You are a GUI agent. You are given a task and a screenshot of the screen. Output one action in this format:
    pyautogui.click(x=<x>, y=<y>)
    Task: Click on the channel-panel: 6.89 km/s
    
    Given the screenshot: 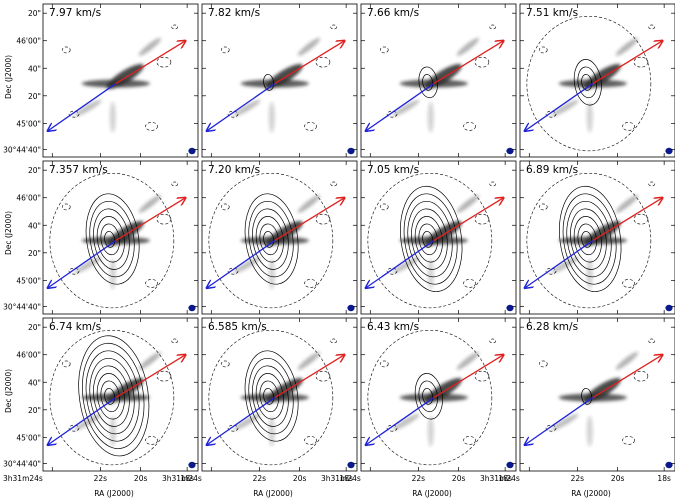 What is the action you would take?
    pyautogui.click(x=597, y=237)
    